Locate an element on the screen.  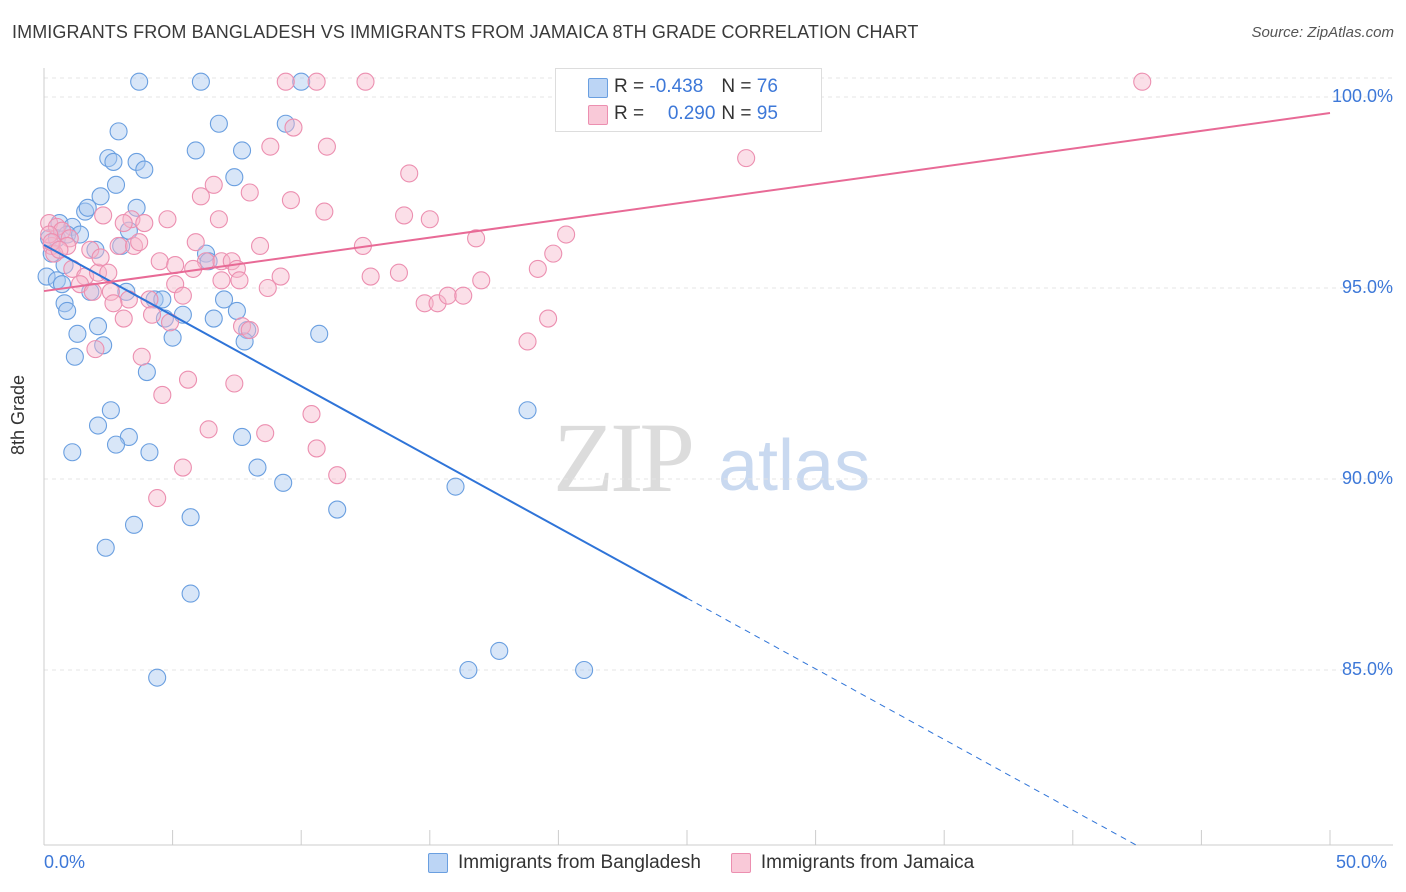
y-tick-label: 100.0% is located at coordinates (1362, 96).